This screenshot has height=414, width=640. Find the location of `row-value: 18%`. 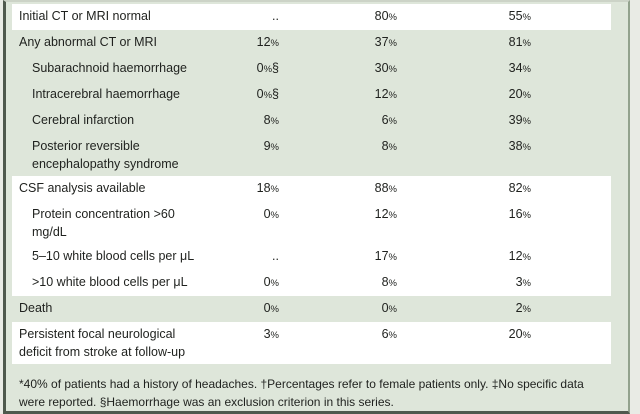

row-value: 18% is located at coordinates (267, 188).